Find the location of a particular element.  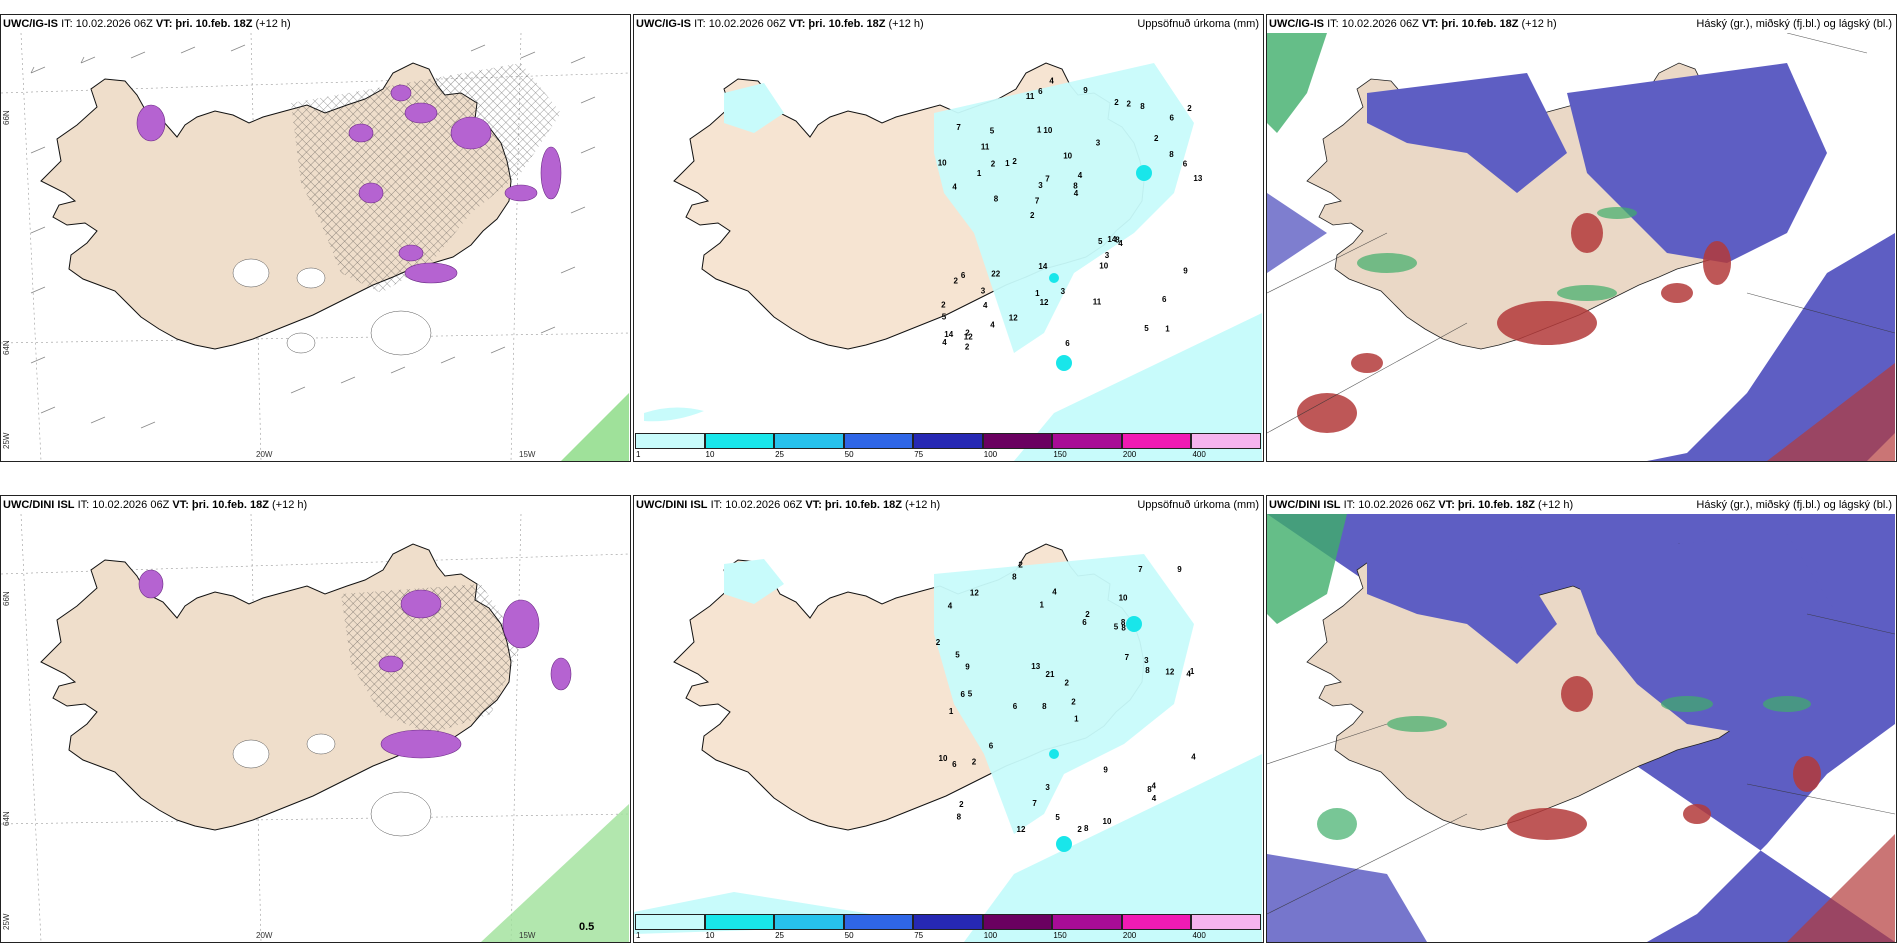

lat-label-66n: 66N is located at coordinates (6, 598).